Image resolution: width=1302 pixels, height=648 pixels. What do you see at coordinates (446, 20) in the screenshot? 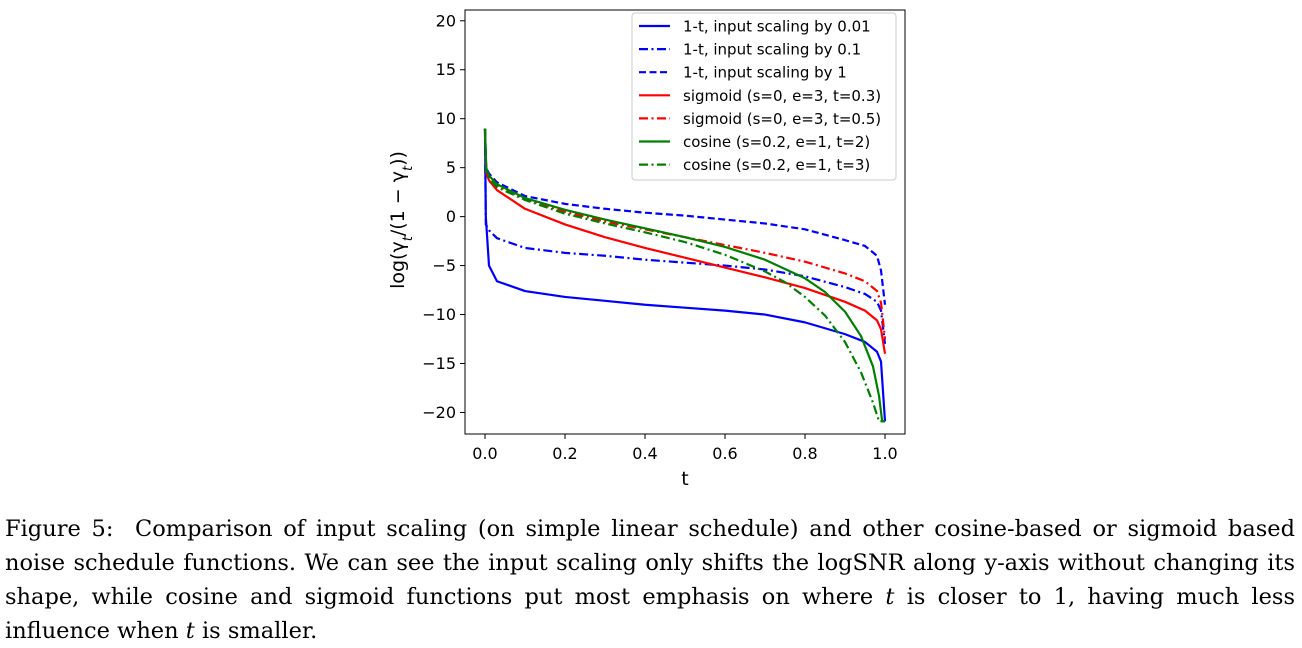
I see `y-tick-label: 20` at bounding box center [446, 20].